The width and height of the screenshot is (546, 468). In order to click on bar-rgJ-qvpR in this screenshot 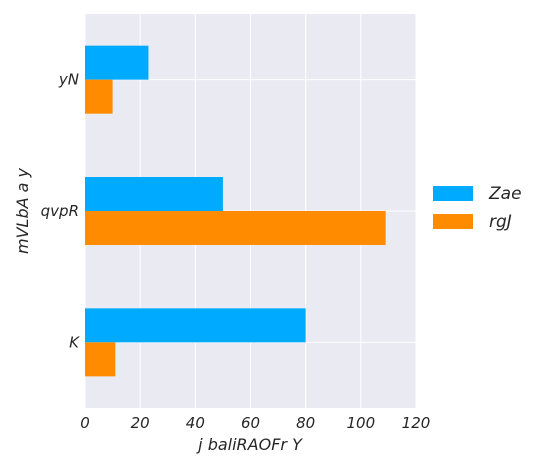, I will do `click(235, 228)`.